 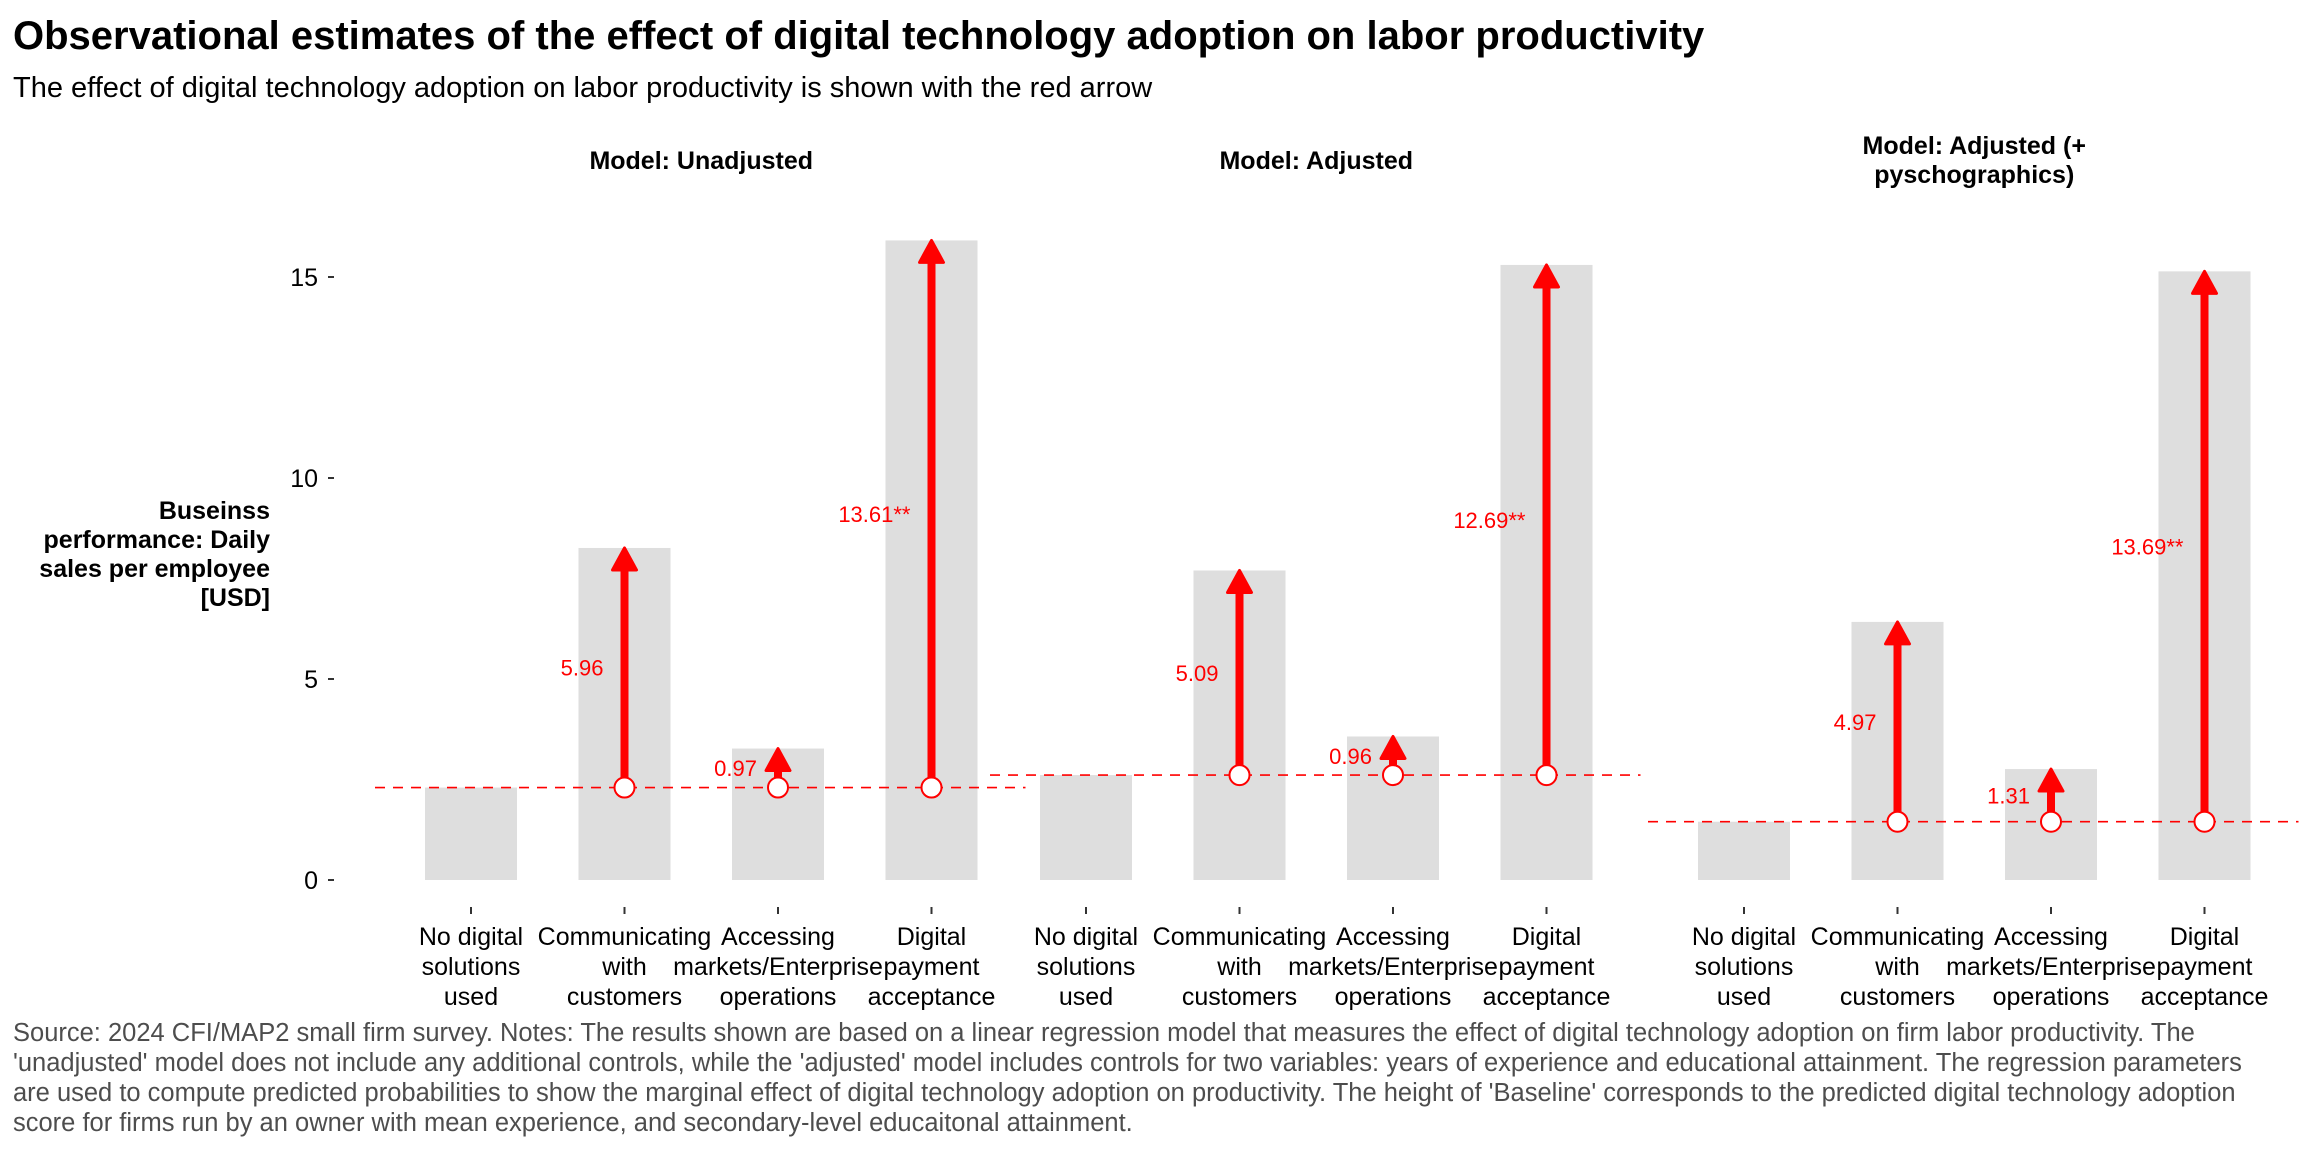 I want to click on y-tick-label: 10, so click(x=304, y=479).